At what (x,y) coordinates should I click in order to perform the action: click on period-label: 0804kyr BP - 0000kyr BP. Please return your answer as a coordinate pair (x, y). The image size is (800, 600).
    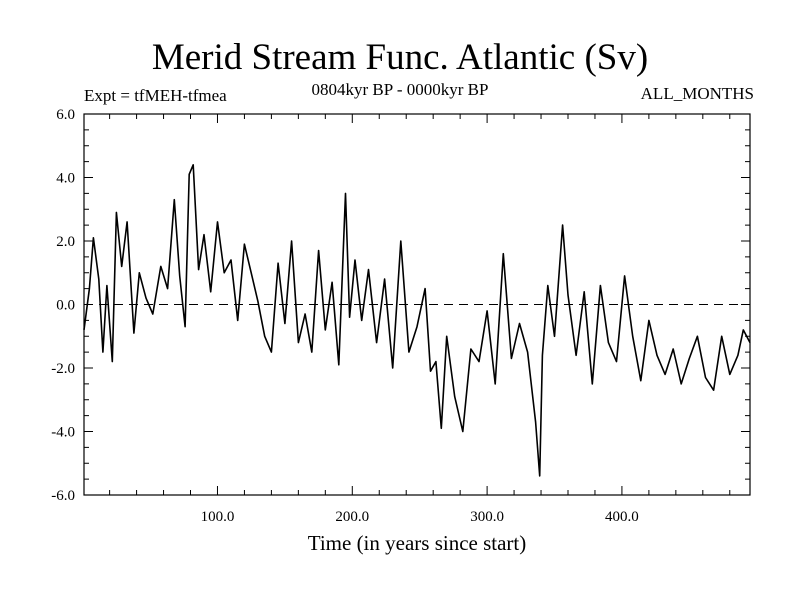
    Looking at the image, I should click on (400, 89).